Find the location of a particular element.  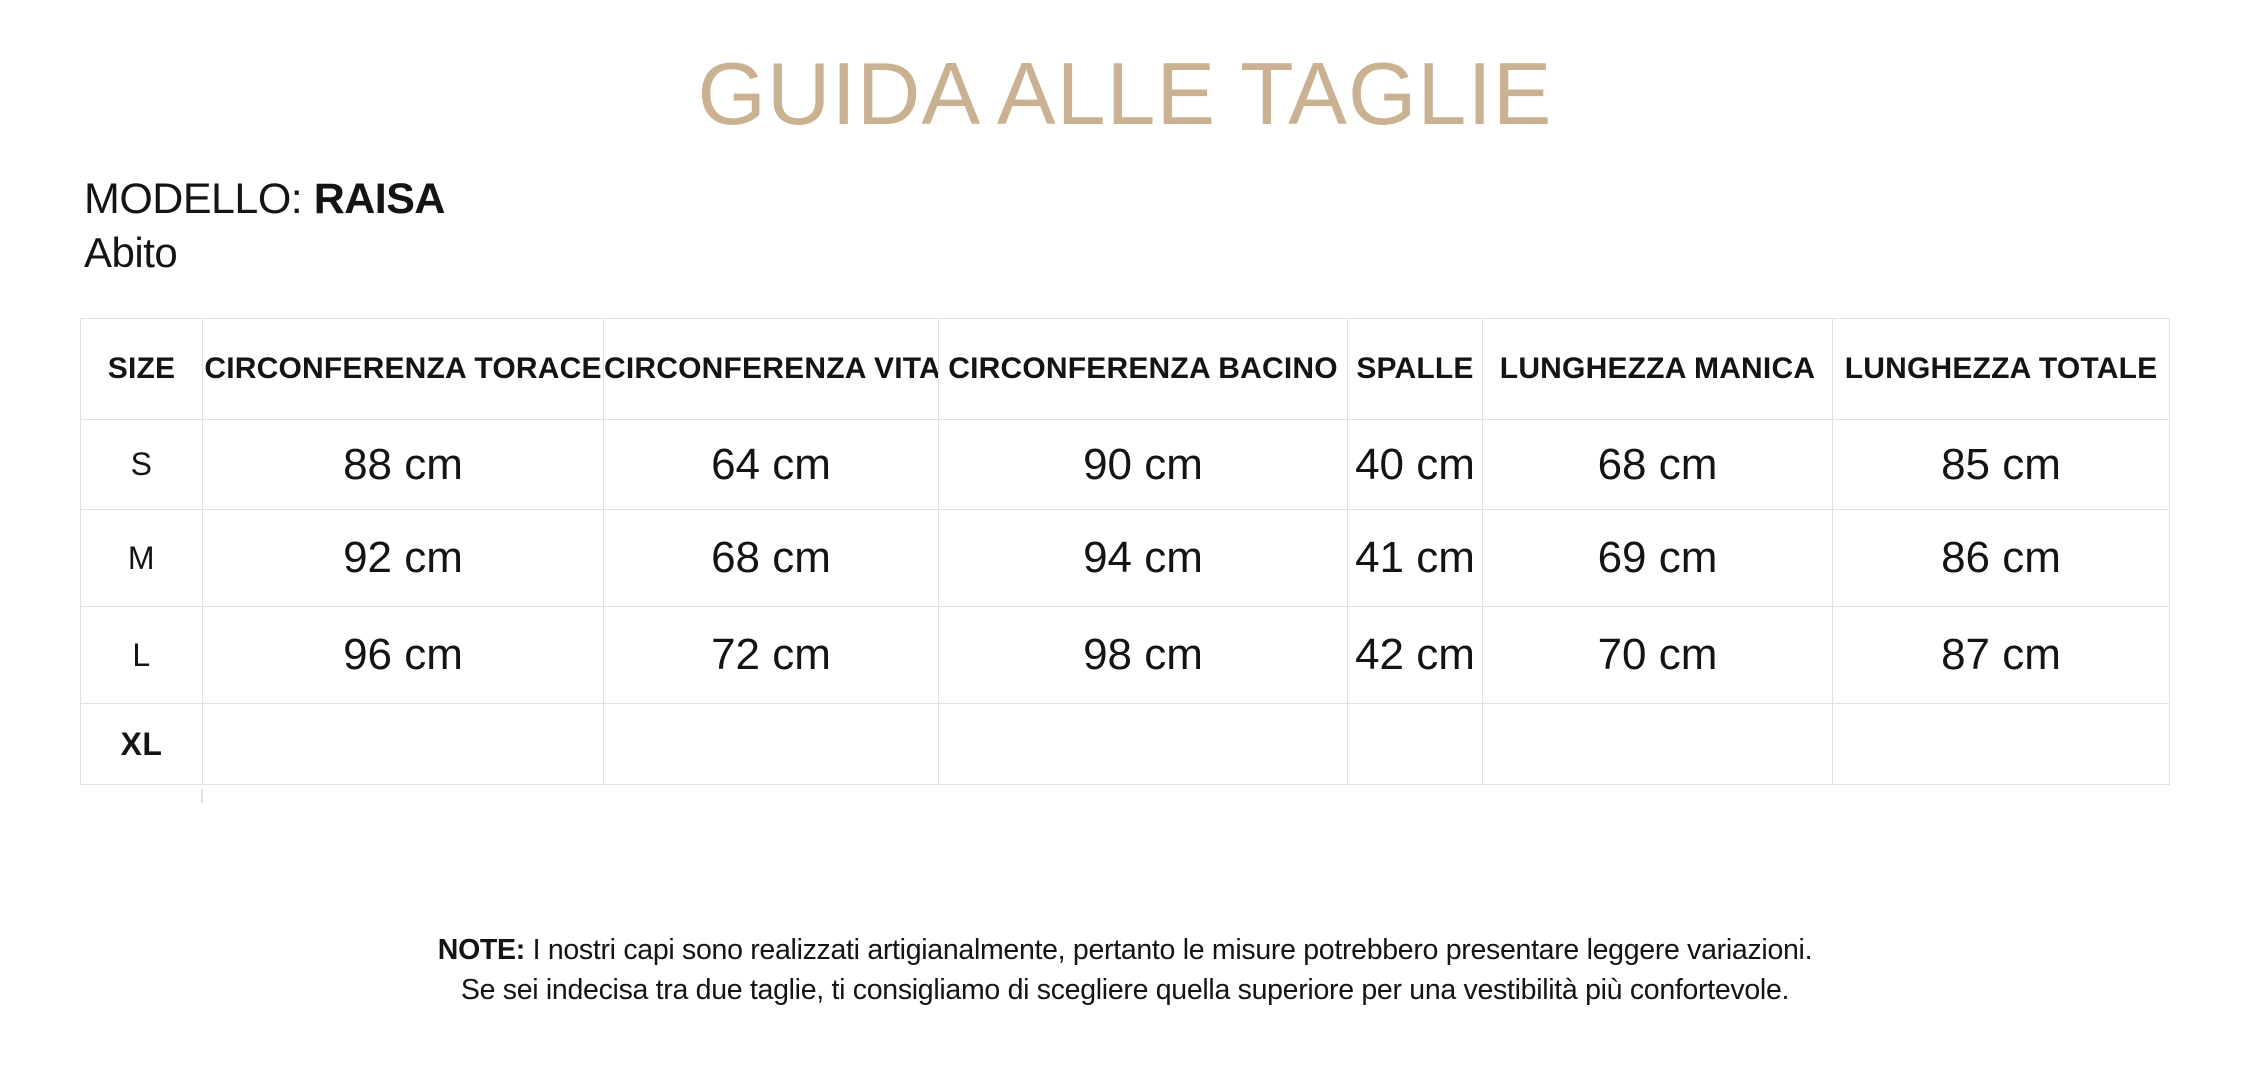

garment-type: Abito is located at coordinates (131, 252).